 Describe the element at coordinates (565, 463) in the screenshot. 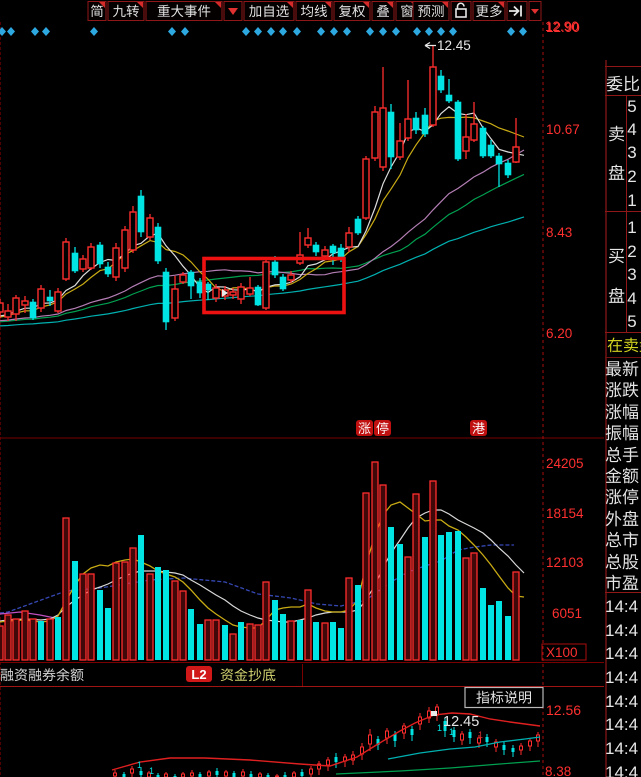

I see `svg-text: 24205` at that location.